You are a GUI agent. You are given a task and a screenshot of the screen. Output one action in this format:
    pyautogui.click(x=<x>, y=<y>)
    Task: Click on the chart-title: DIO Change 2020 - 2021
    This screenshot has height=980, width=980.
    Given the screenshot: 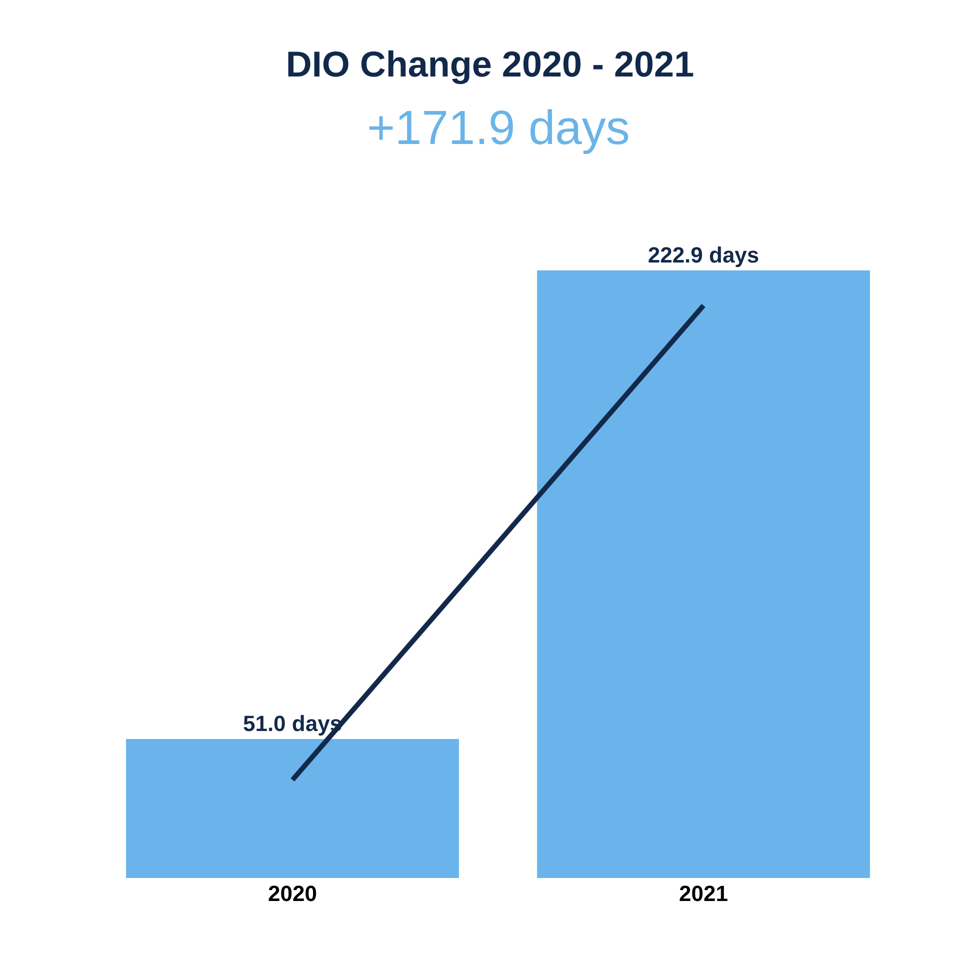 What is the action you would take?
    pyautogui.click(x=490, y=63)
    